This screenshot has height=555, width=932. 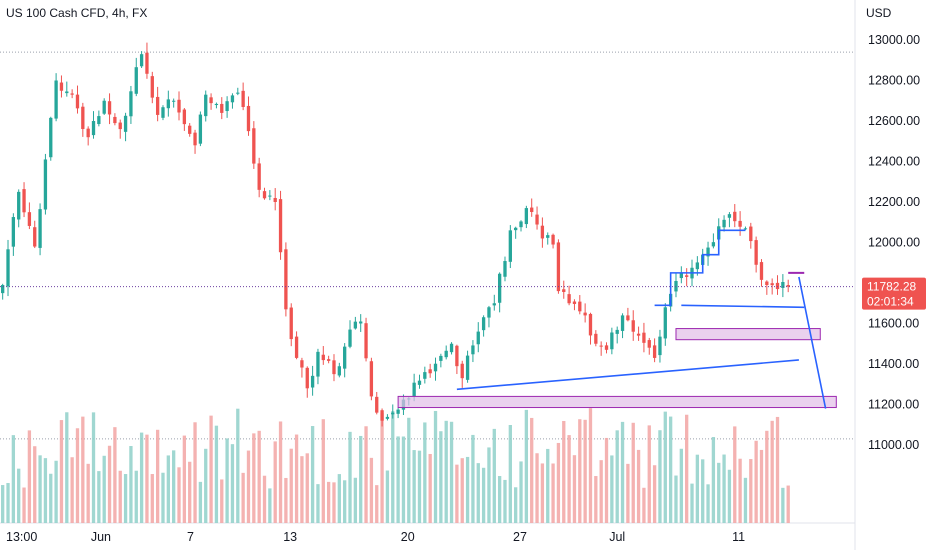 I want to click on step-line, so click(x=700, y=268).